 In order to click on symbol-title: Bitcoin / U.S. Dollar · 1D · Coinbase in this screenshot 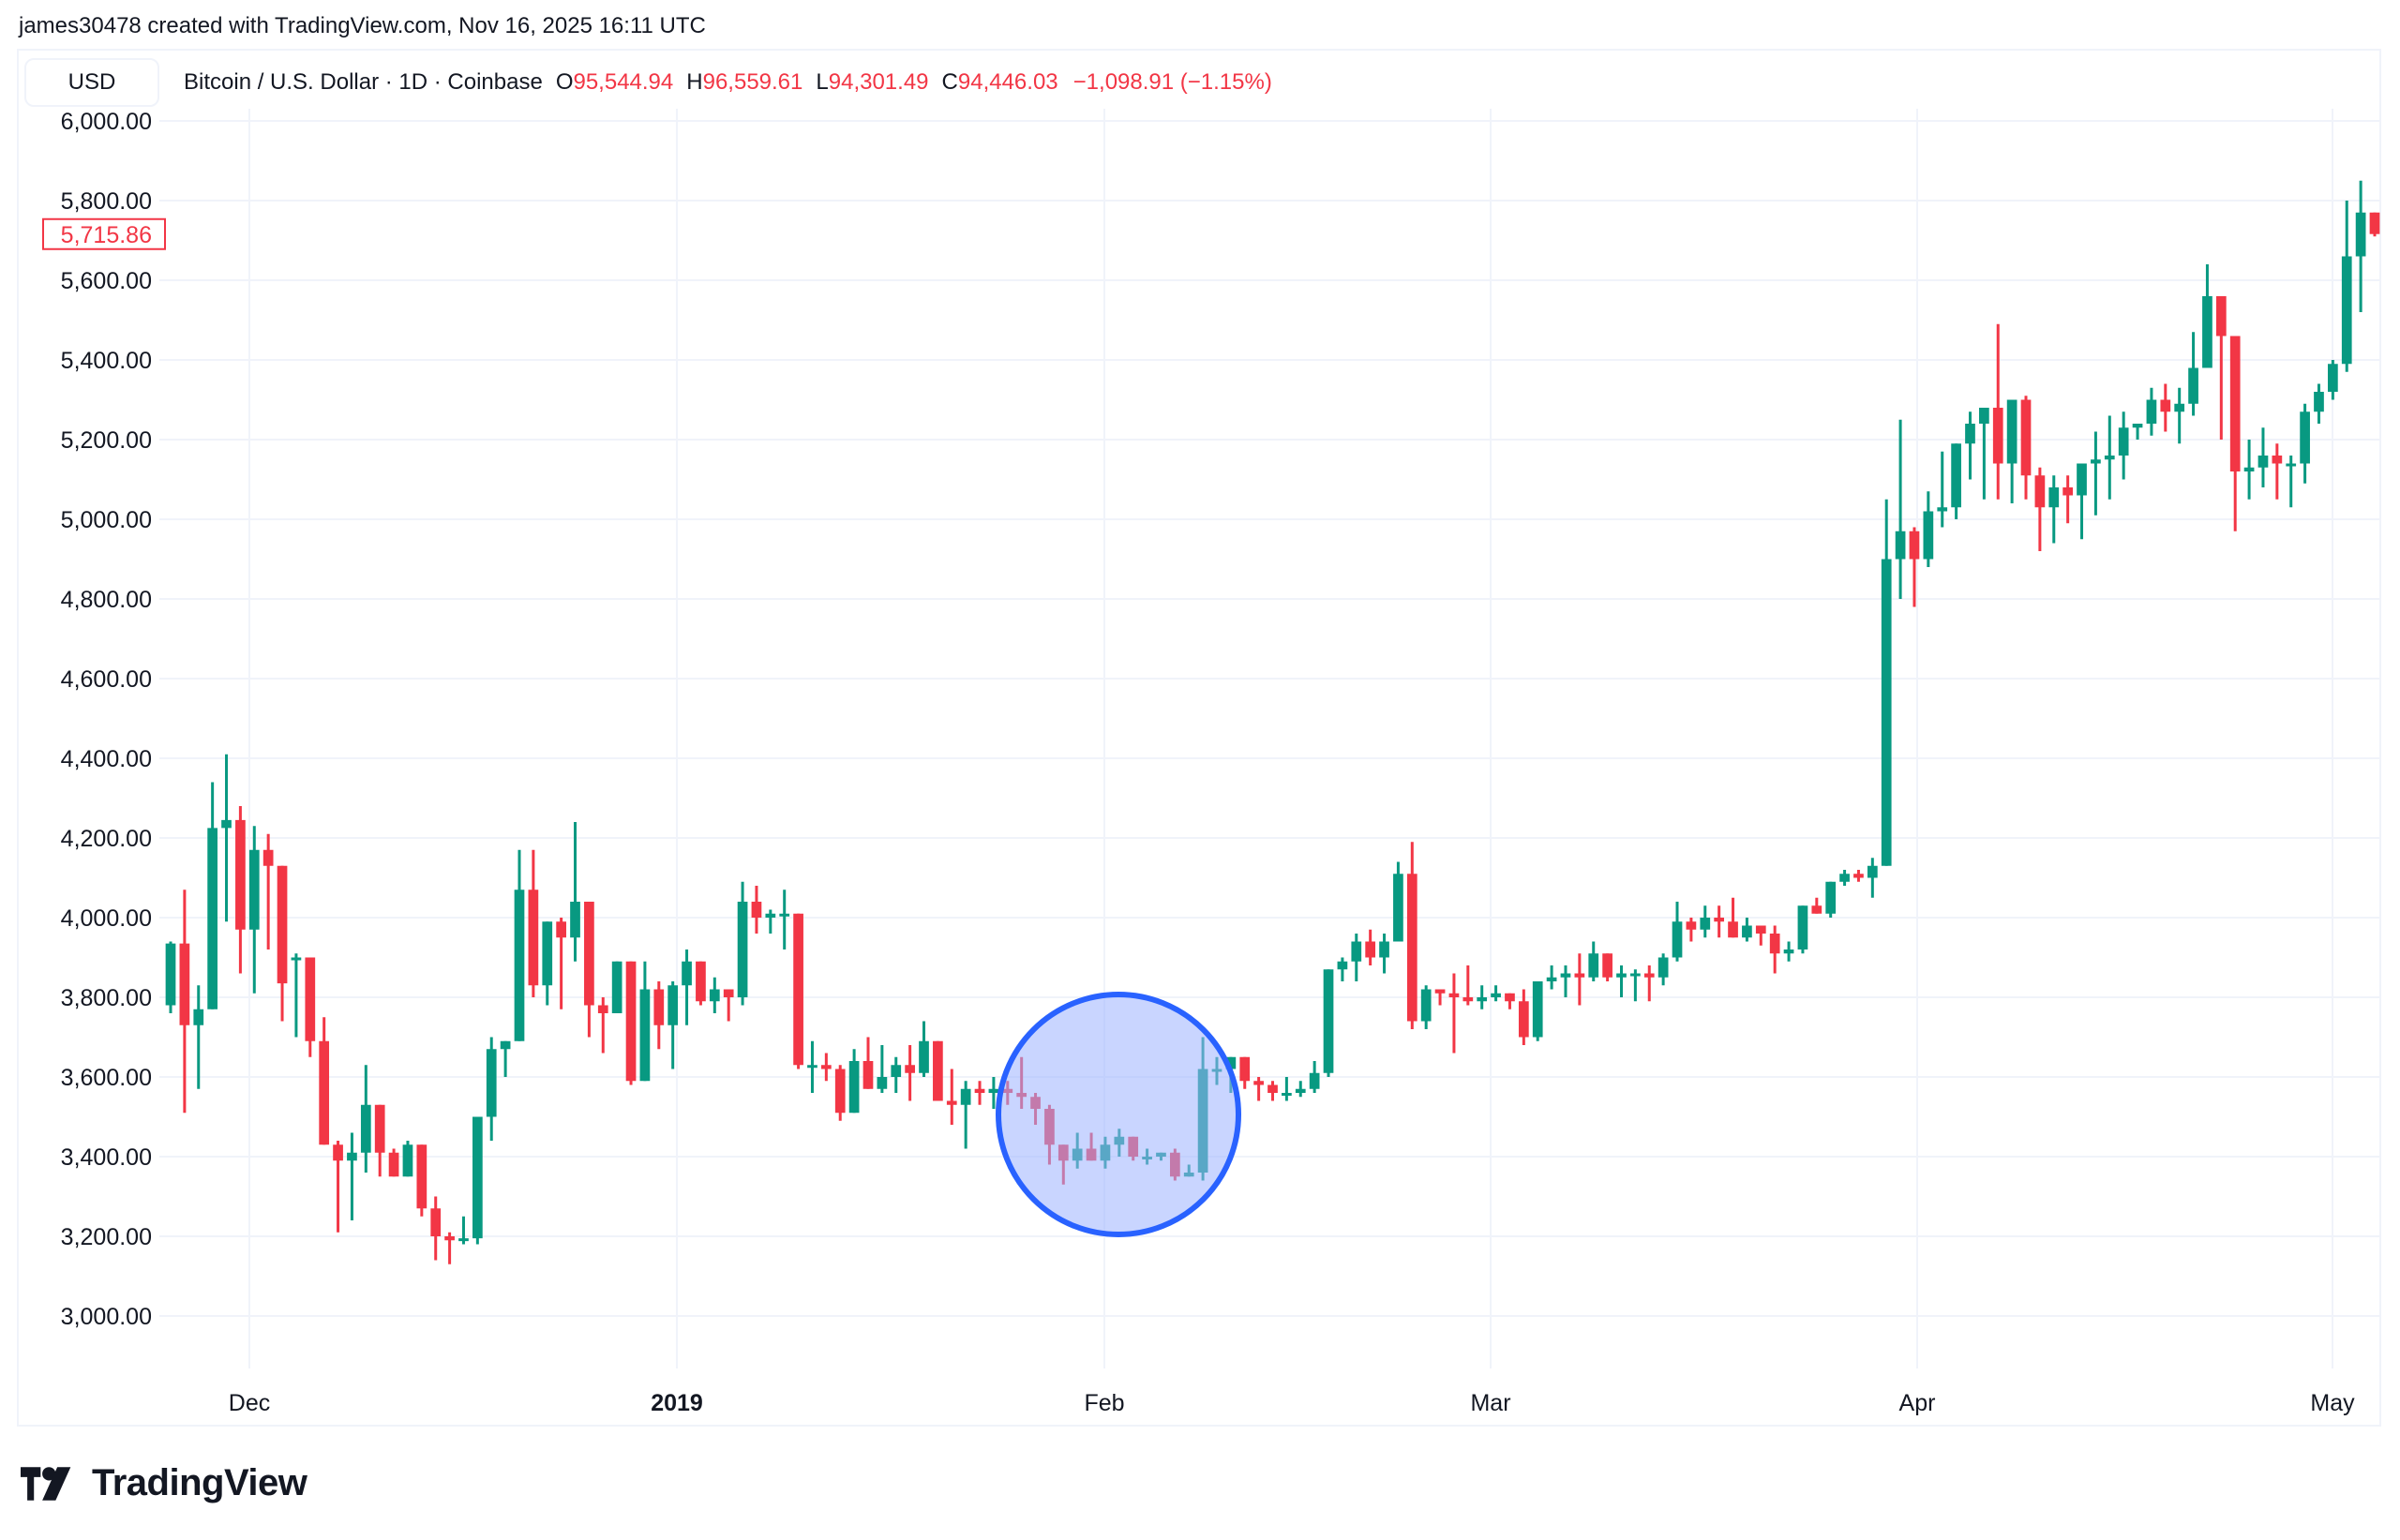, I will do `click(363, 82)`.